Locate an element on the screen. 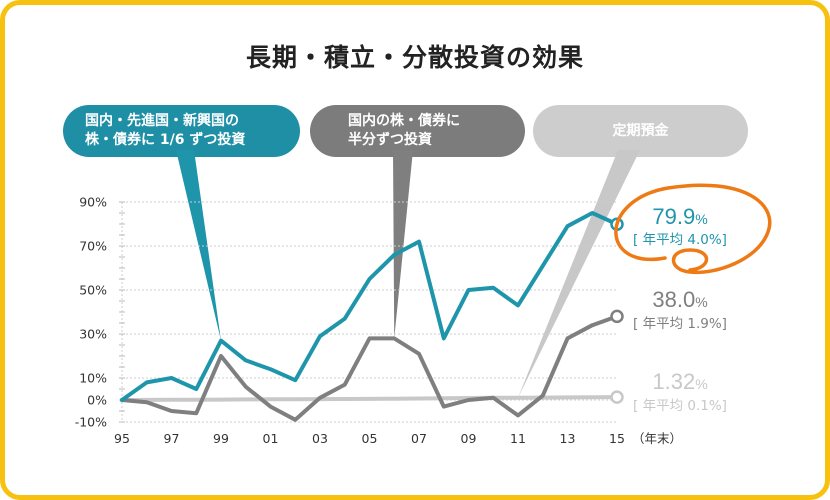 The width and height of the screenshot is (830, 500). x-tick-label: 05 is located at coordinates (370, 438).